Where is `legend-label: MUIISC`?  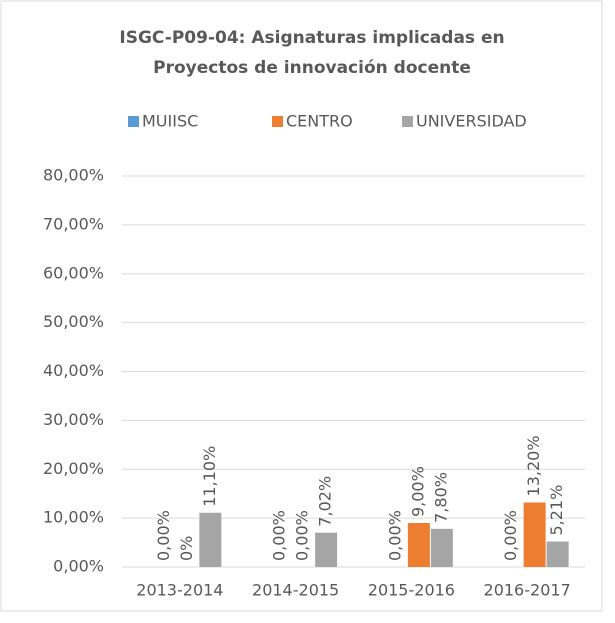
legend-label: MUIISC is located at coordinates (170, 121).